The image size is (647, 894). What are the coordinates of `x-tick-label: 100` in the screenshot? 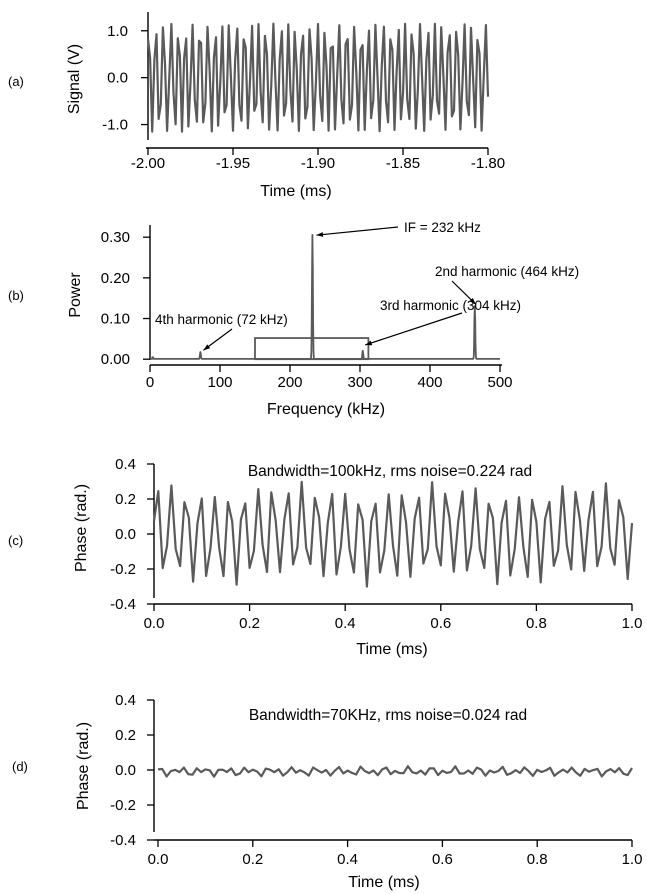 It's located at (219, 382).